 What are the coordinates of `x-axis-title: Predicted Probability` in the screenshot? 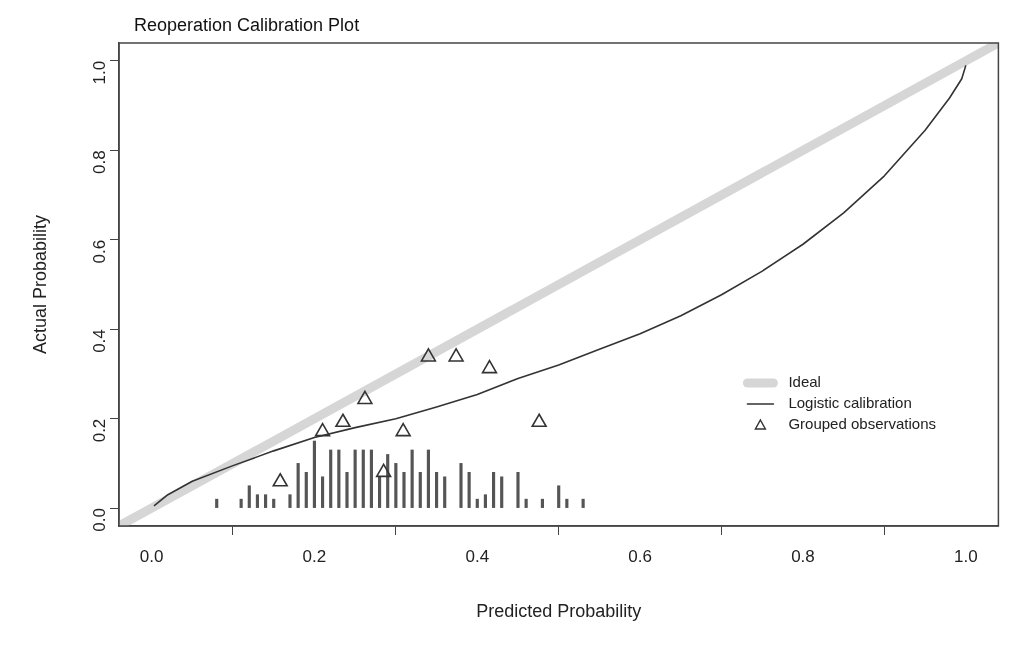 It's located at (559, 611).